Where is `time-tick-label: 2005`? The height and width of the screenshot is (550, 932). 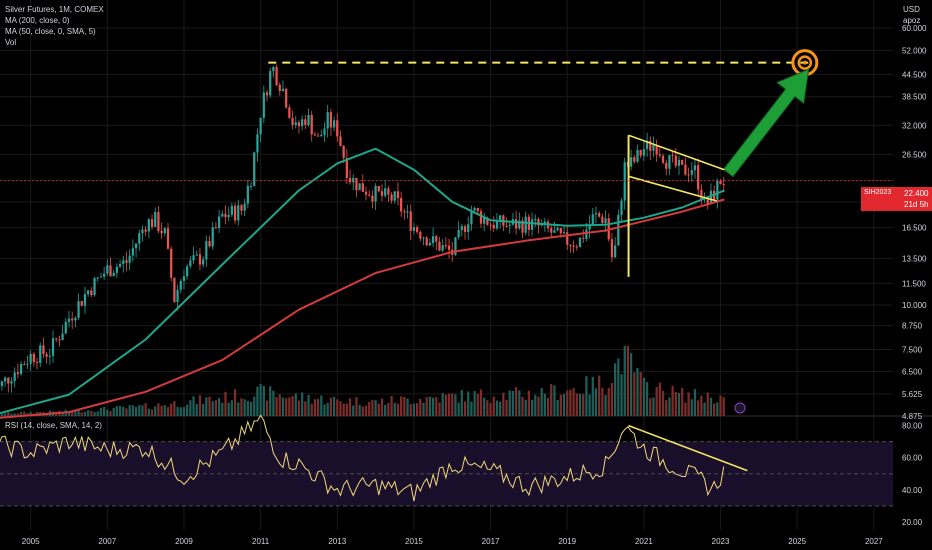 time-tick-label: 2005 is located at coordinates (31, 541).